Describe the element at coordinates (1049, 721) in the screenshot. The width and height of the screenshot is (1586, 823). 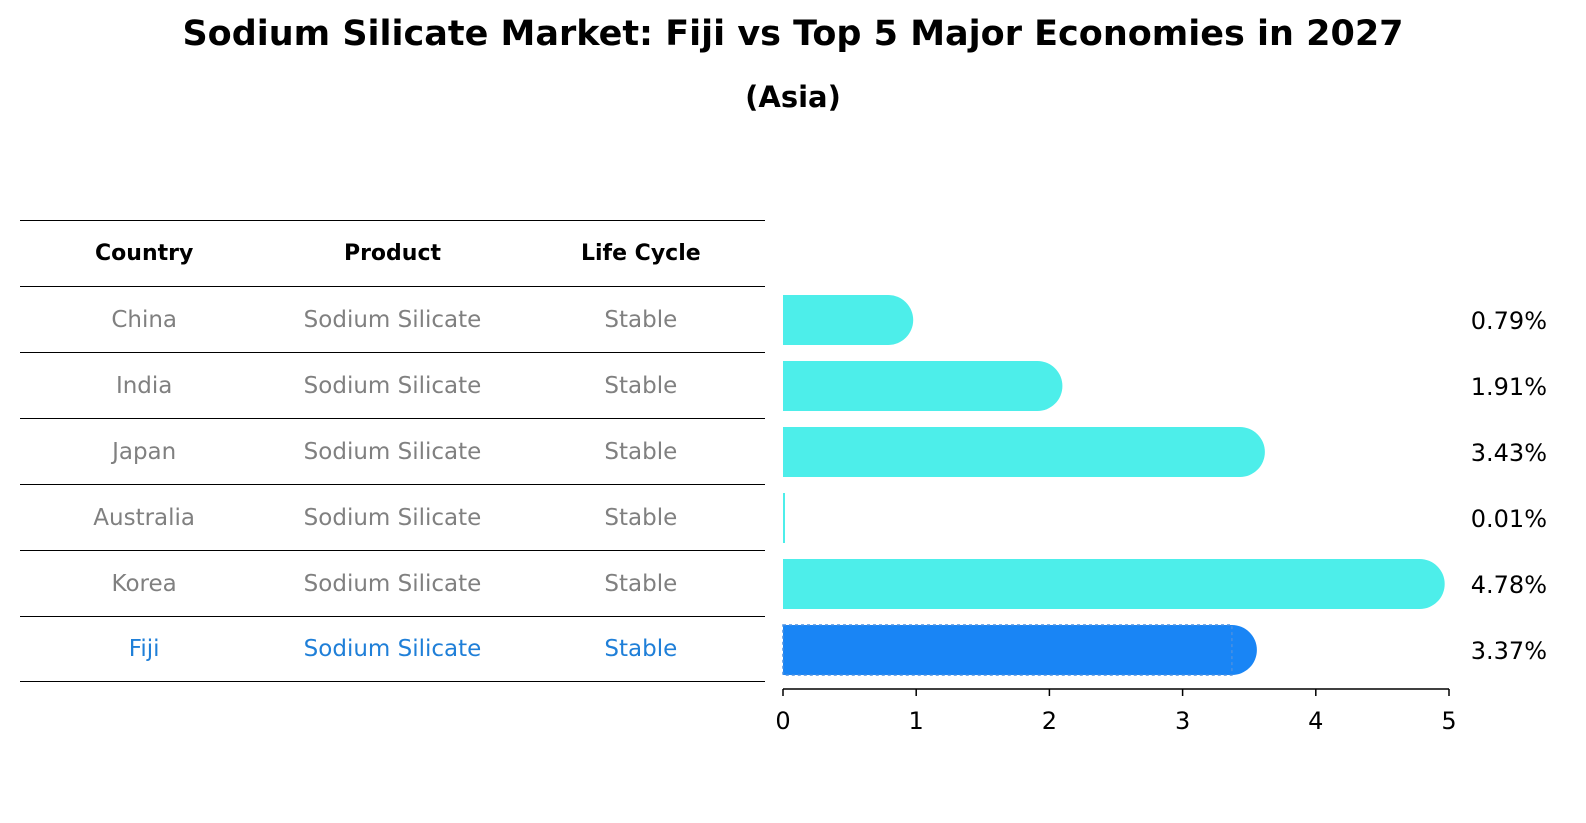
I see `x-tick-label: 2` at that location.